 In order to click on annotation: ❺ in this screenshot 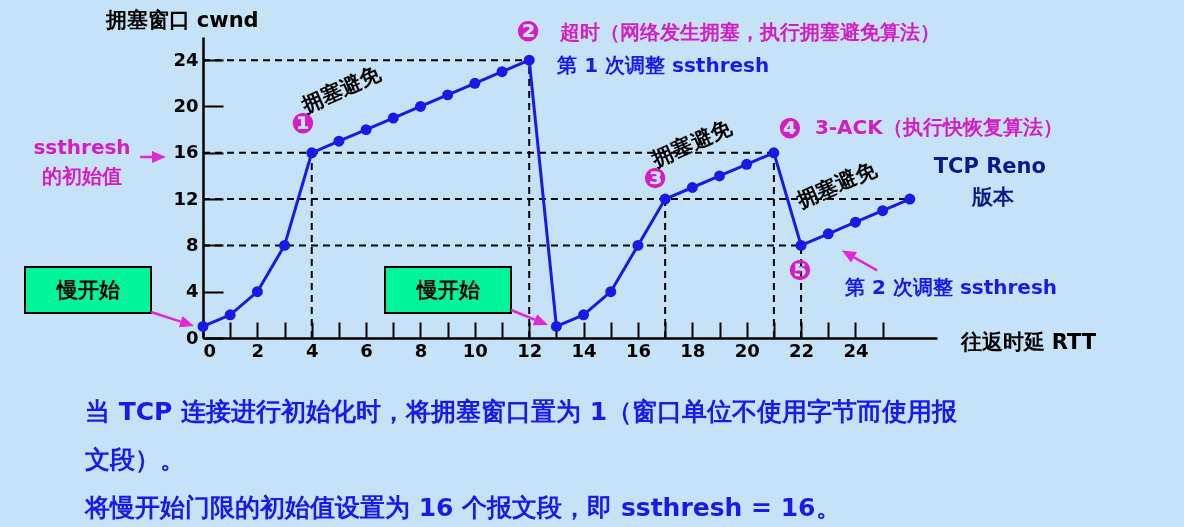, I will do `click(800, 271)`.